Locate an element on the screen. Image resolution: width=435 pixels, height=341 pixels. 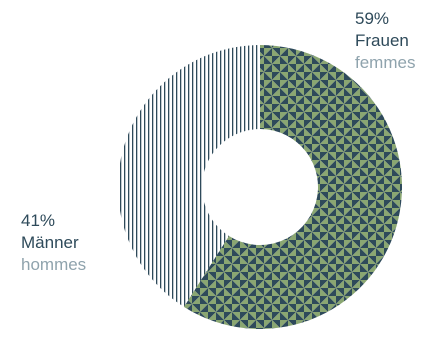
women-label-fr: femmes is located at coordinates (385, 62).